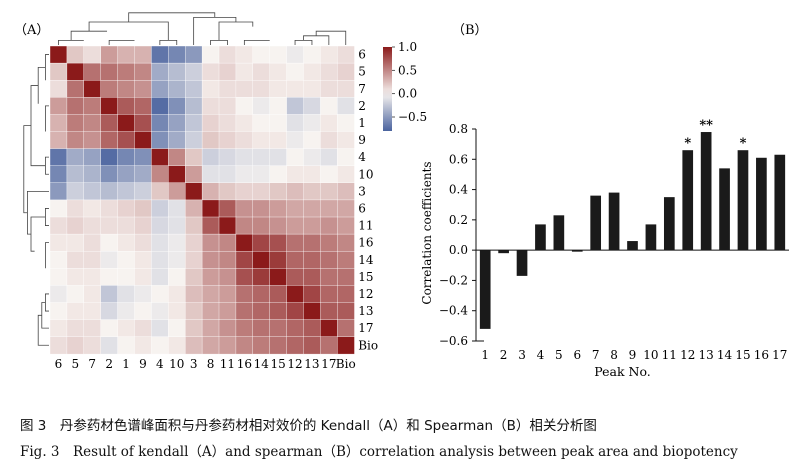 This screenshot has width=802, height=467. Describe the element at coordinates (143, 364) in the screenshot. I see `heatmap-col-label: 9` at that location.